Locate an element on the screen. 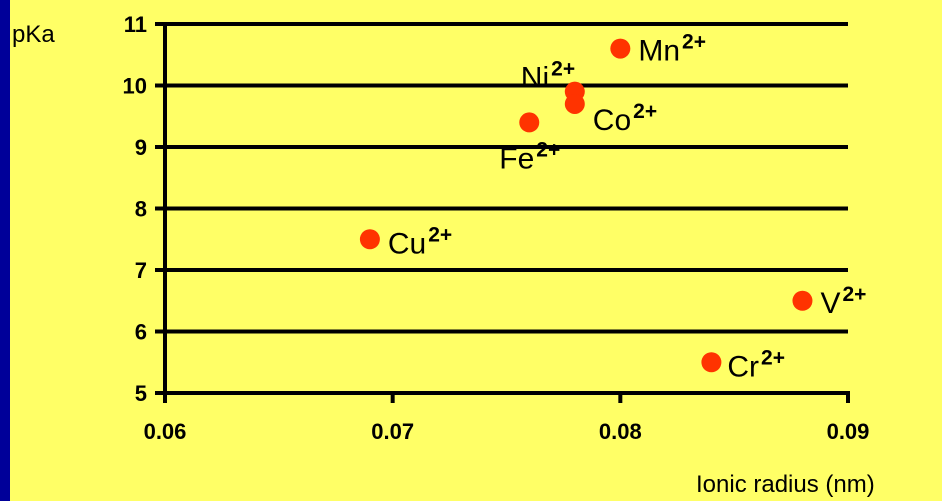  x-tick-label: 0.06 is located at coordinates (165, 431).